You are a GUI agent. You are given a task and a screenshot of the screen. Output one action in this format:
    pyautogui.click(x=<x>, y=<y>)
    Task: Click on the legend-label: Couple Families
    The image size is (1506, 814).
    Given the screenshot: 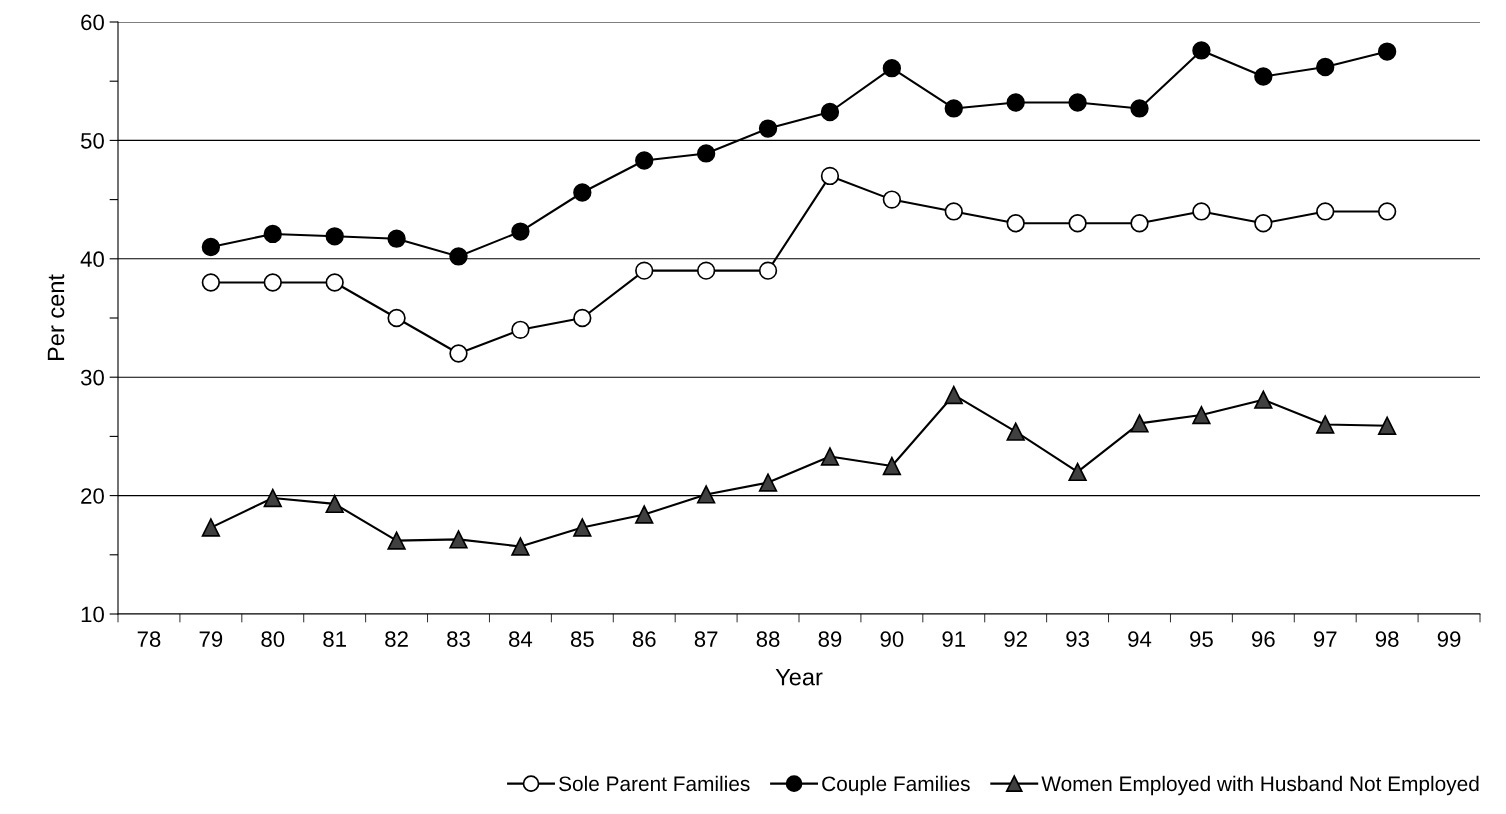 What is the action you would take?
    pyautogui.click(x=896, y=785)
    